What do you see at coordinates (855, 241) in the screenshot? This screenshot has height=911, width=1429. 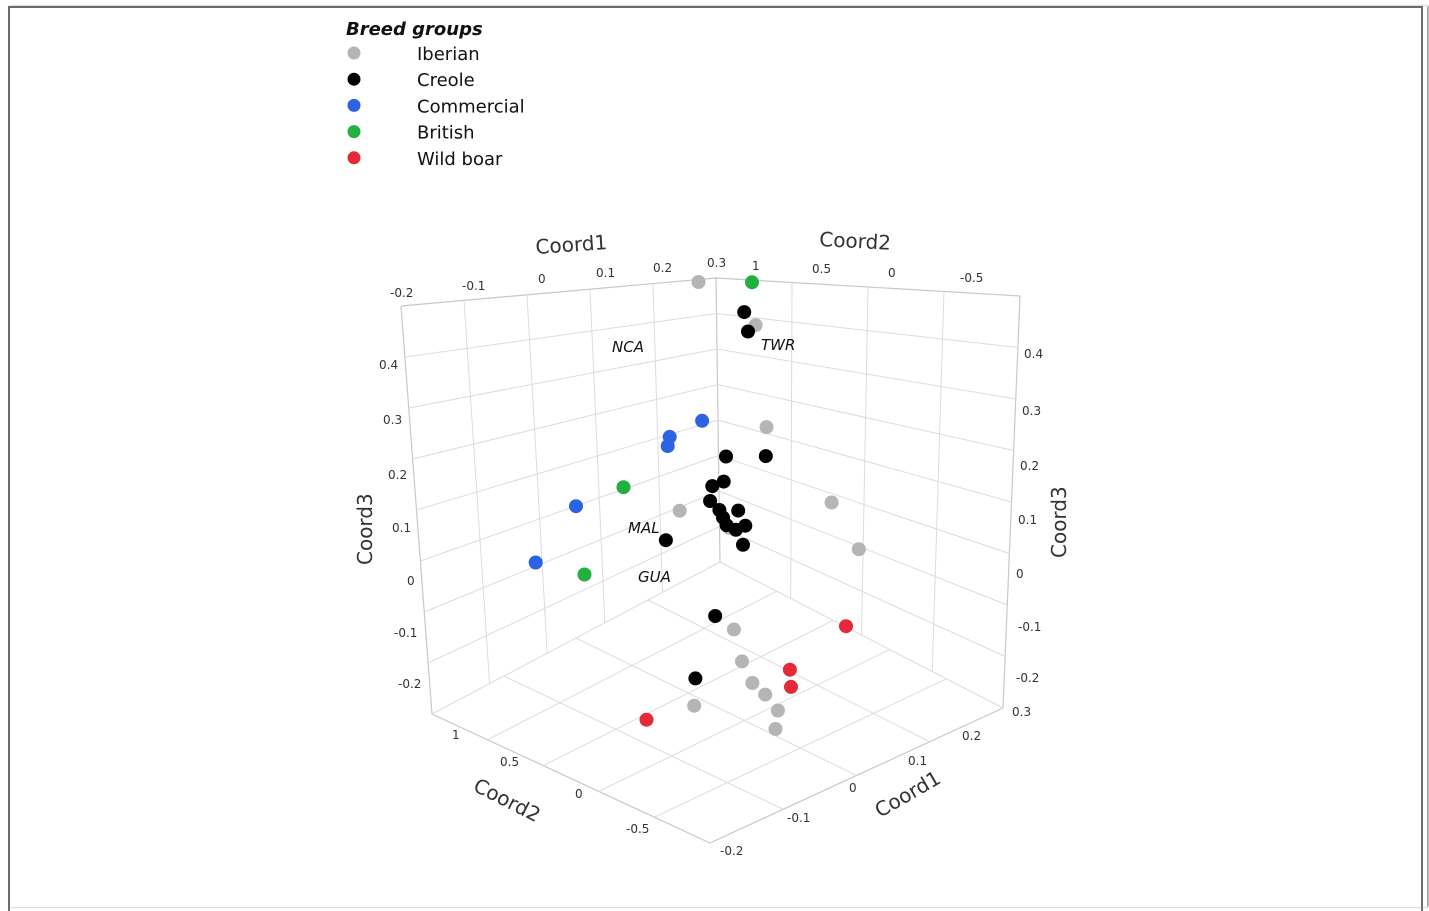 I see `axis-title-coord2-top: Coord2` at bounding box center [855, 241].